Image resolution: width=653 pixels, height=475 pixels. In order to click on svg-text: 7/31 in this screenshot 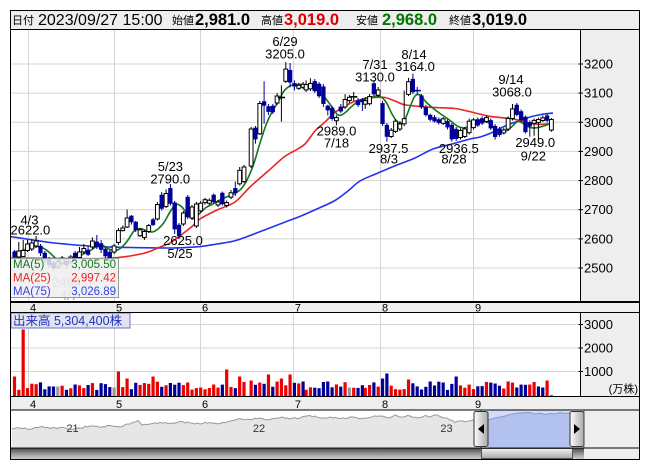, I will do `click(374, 64)`.